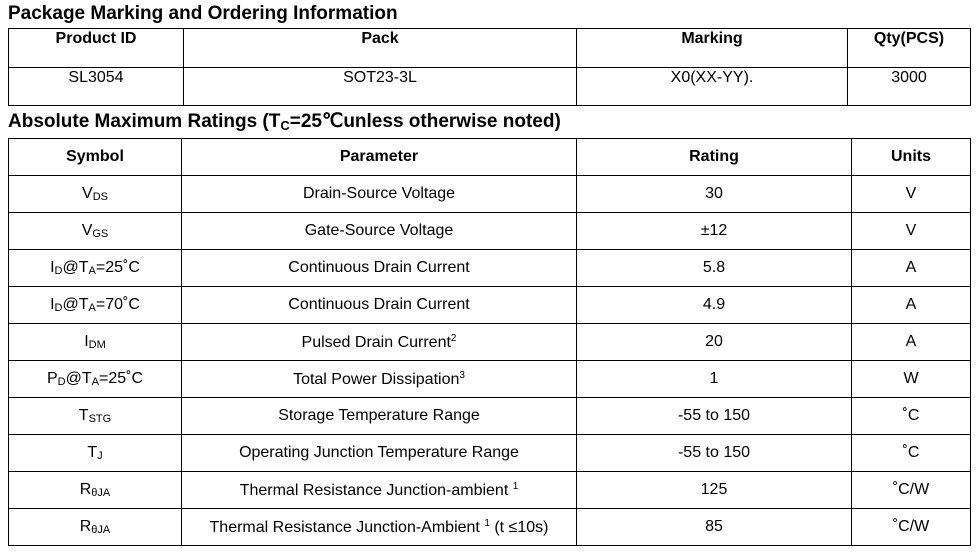  What do you see at coordinates (714, 527) in the screenshot?
I see `rating-cell: 85` at bounding box center [714, 527].